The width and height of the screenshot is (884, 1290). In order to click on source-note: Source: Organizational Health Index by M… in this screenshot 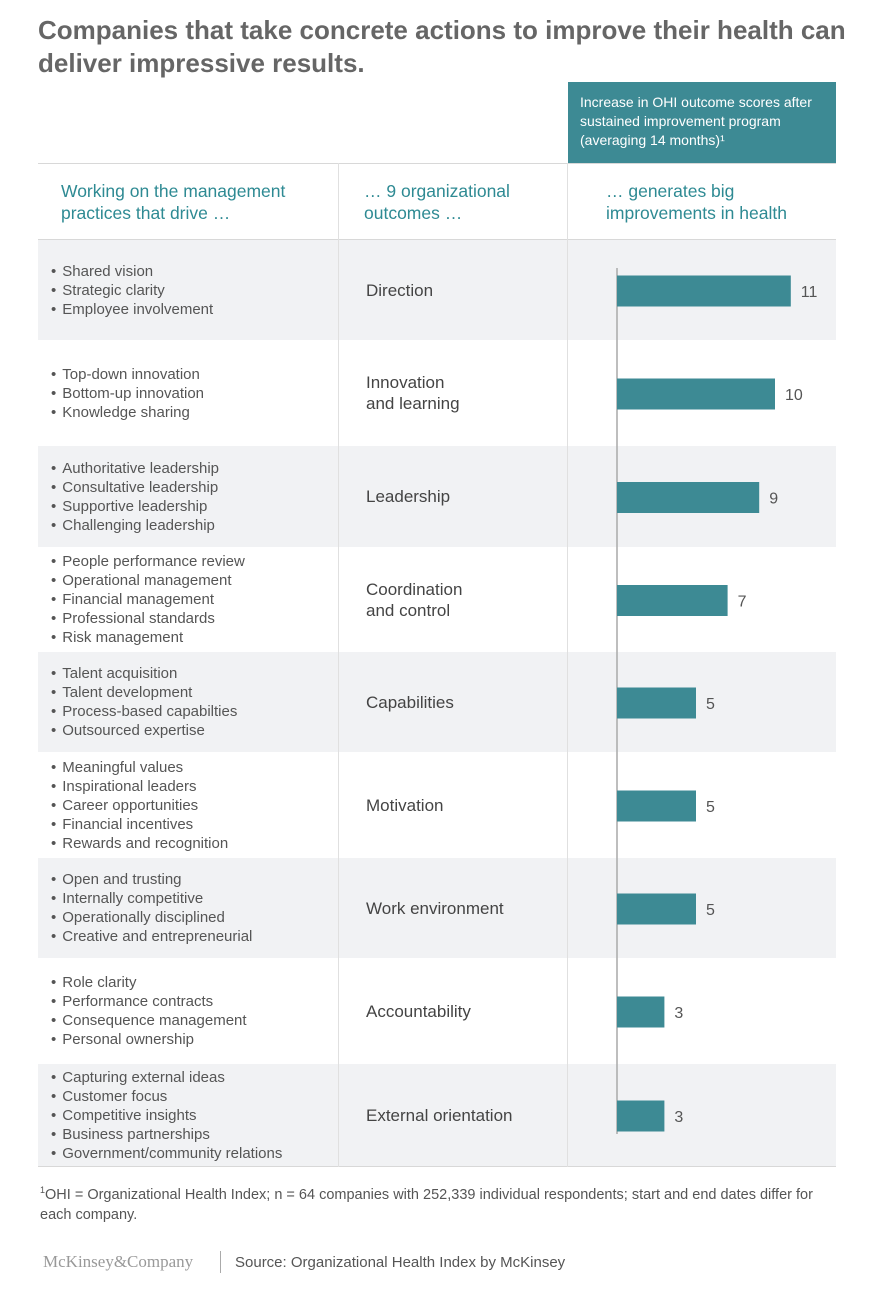, I will do `click(400, 1262)`.